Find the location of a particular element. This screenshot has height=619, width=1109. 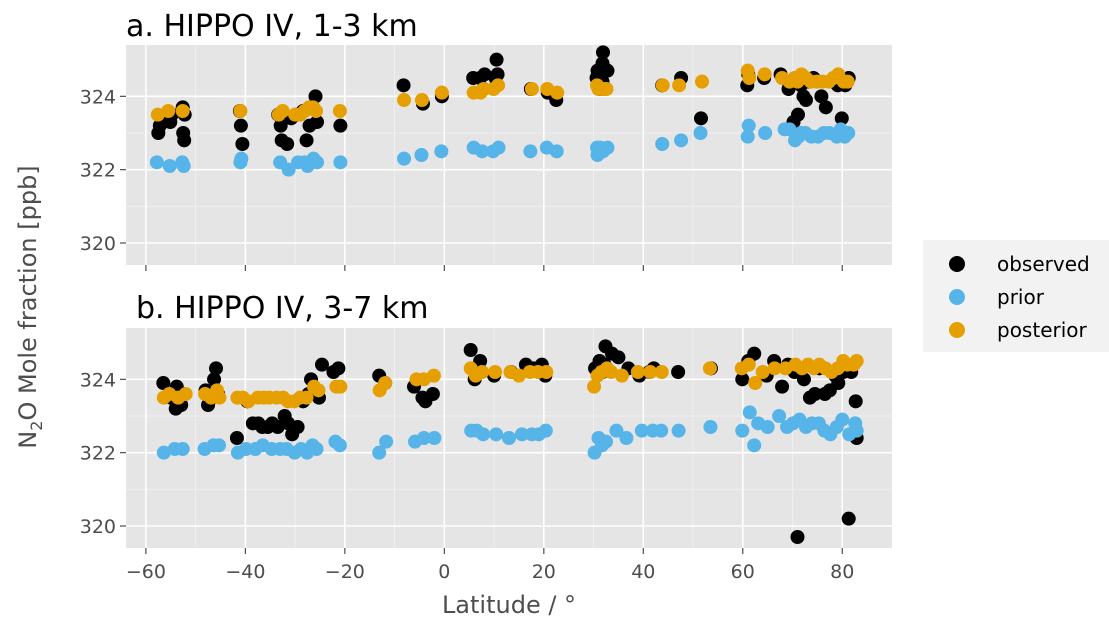

legend-key-prior is located at coordinates (957, 297).